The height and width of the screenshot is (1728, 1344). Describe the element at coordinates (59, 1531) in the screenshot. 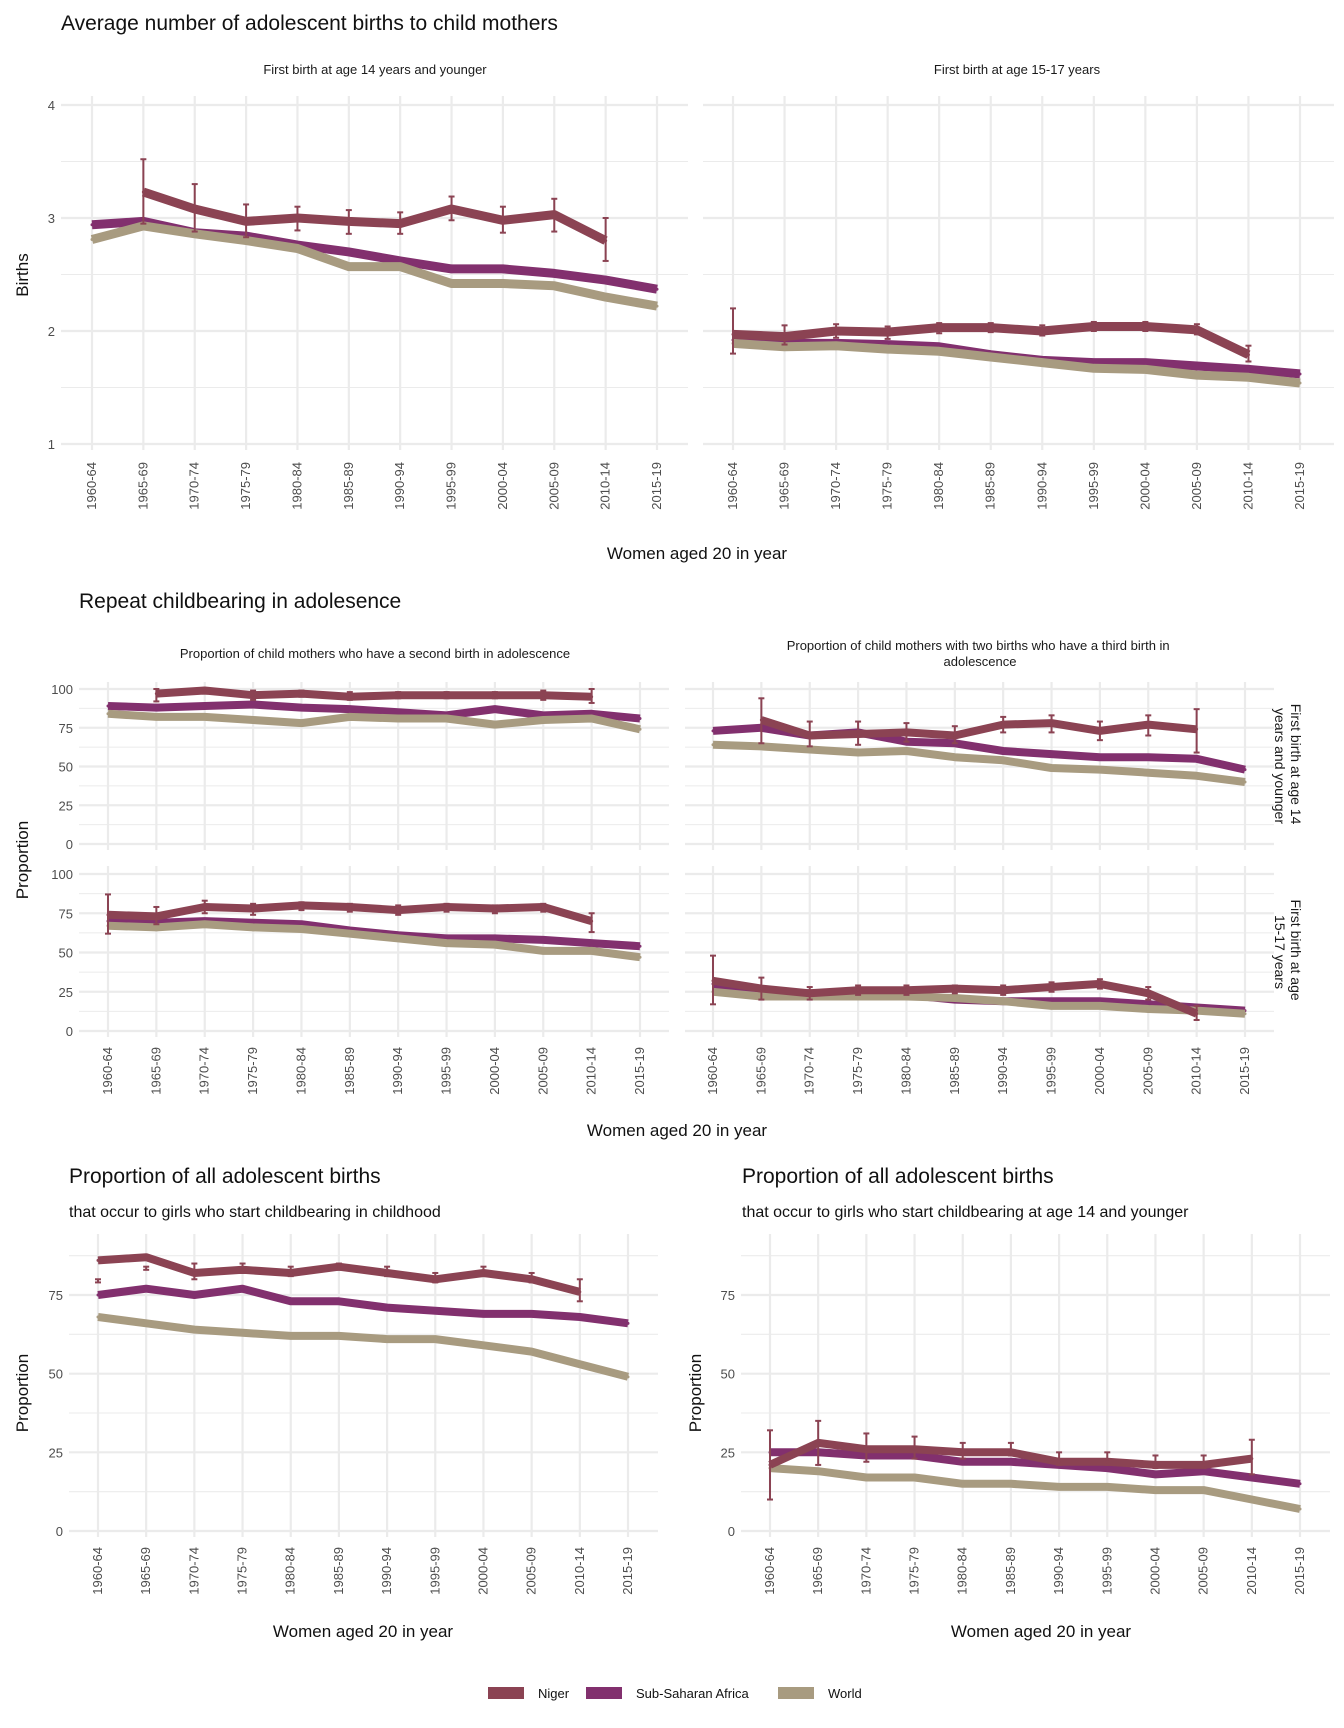

I see `y-tick-label: 0` at that location.